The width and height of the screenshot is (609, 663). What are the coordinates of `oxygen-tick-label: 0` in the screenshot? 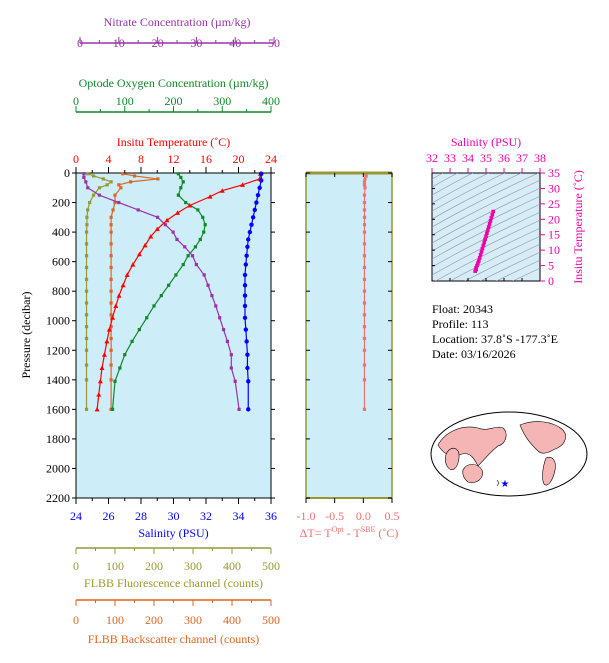 It's located at (76, 101).